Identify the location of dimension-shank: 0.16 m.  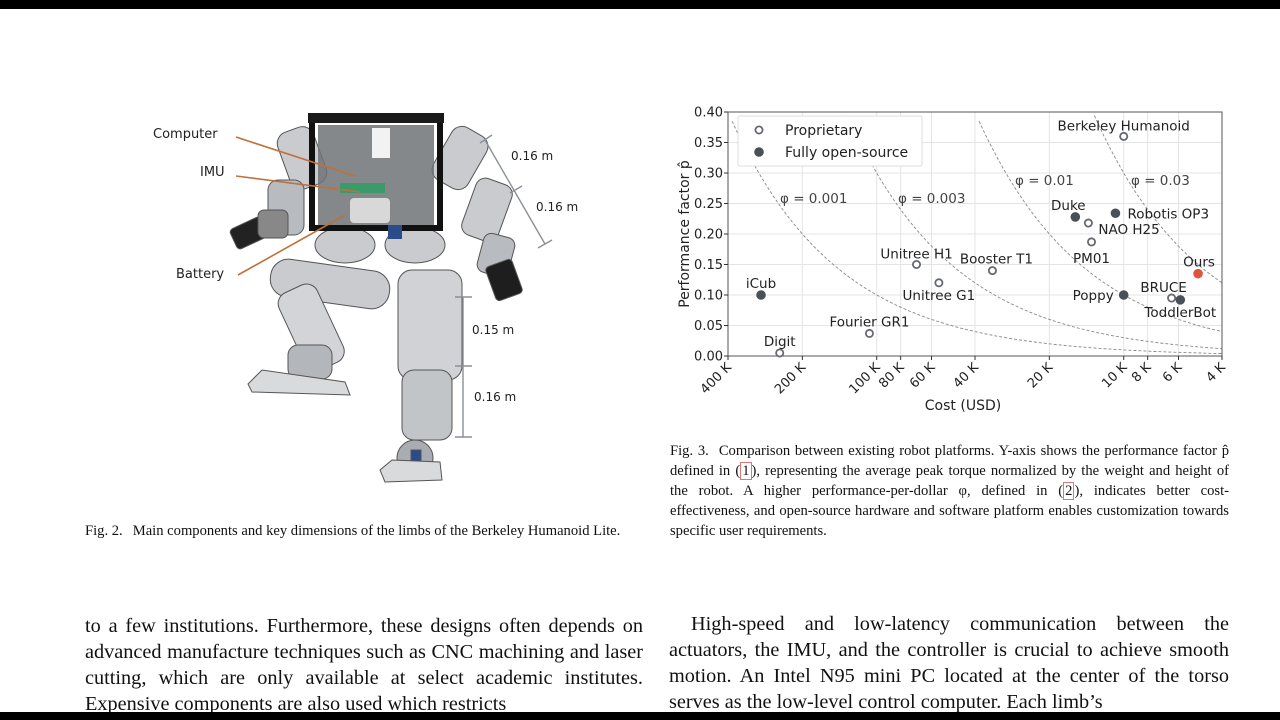
(495, 397).